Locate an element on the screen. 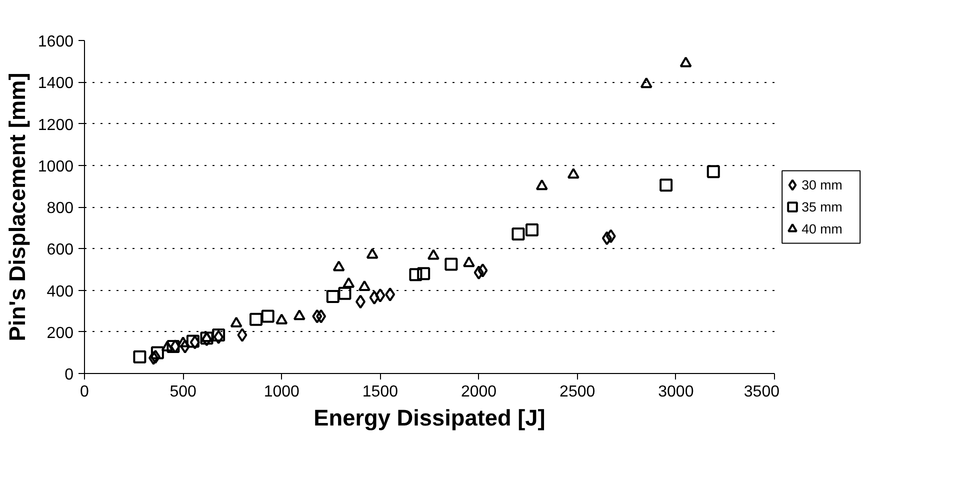  y-axis-title: Pin's Displacement [mm] is located at coordinates (17, 207).